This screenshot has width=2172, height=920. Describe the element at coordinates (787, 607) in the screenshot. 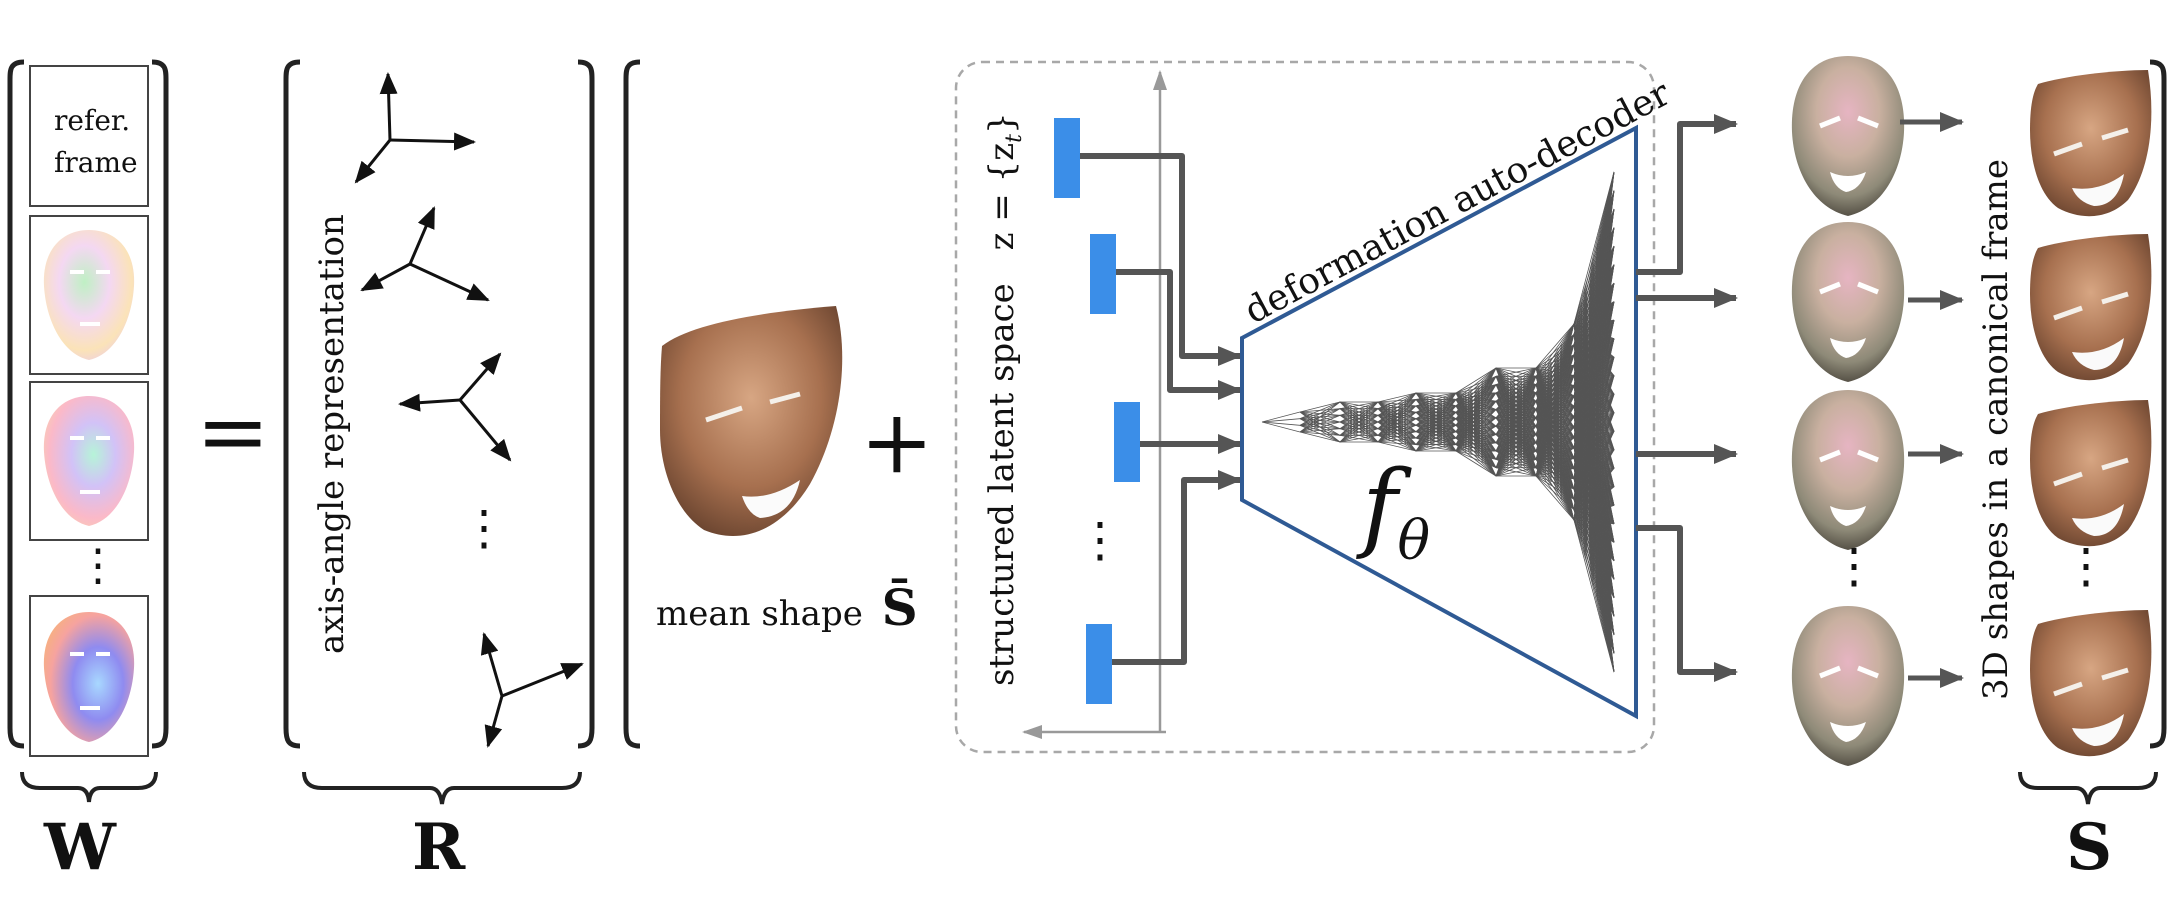

I see `mean-shape-label: mean shape S̄` at that location.